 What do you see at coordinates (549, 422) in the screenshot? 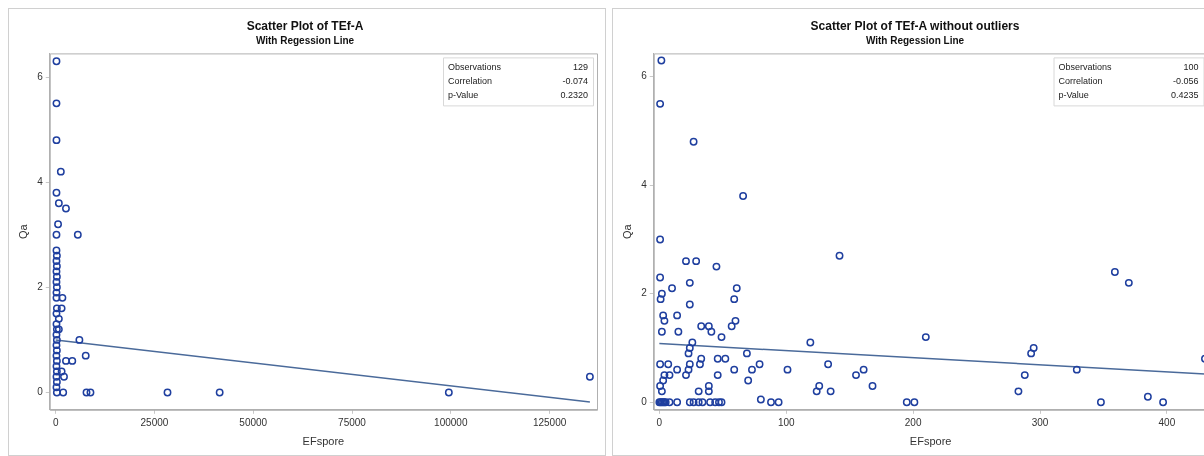
I see `x-tick-label: 125000` at bounding box center [549, 422].